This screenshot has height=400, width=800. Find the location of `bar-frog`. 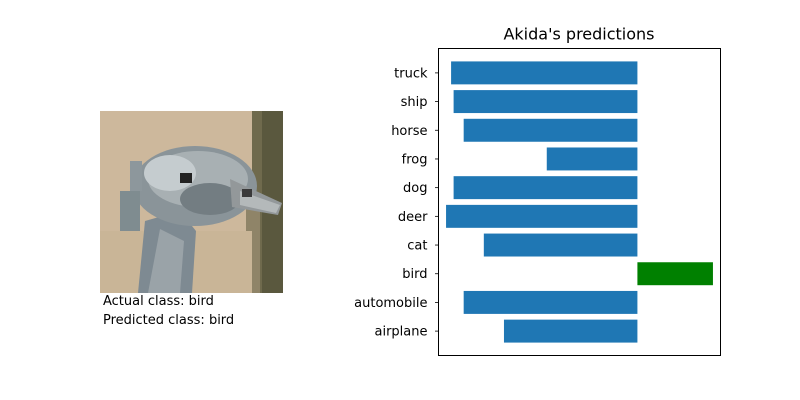

bar-frog is located at coordinates (592, 159).